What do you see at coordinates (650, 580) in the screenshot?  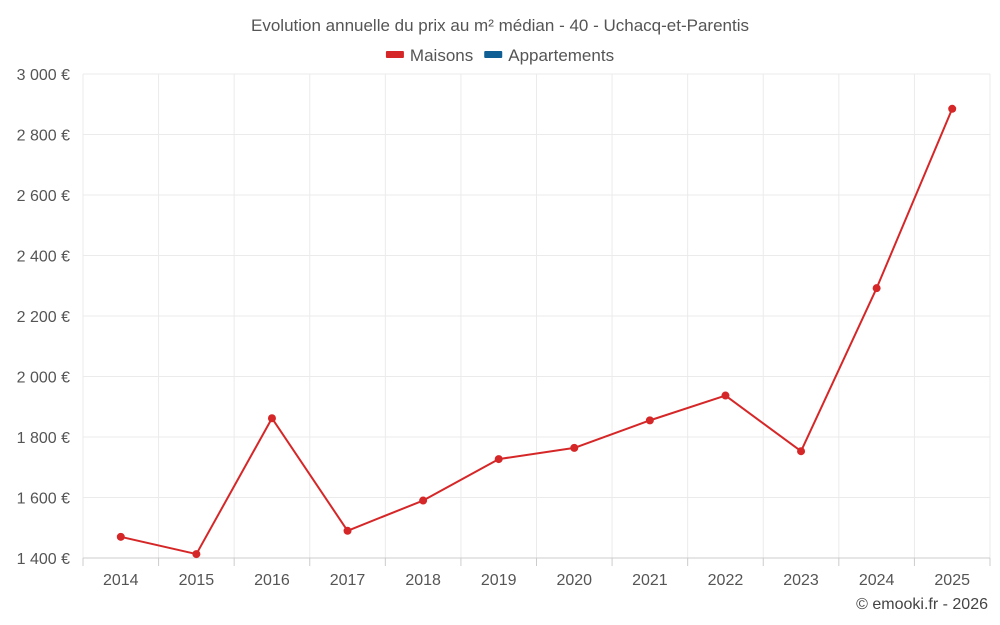 I see `x-tick-label: 2021` at bounding box center [650, 580].